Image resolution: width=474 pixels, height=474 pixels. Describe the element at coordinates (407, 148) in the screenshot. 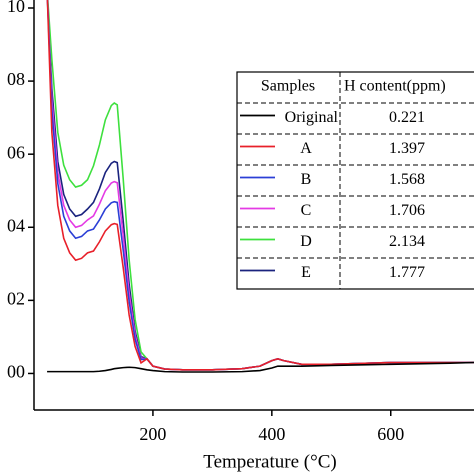

I see `legend-value: 1.397` at that location.